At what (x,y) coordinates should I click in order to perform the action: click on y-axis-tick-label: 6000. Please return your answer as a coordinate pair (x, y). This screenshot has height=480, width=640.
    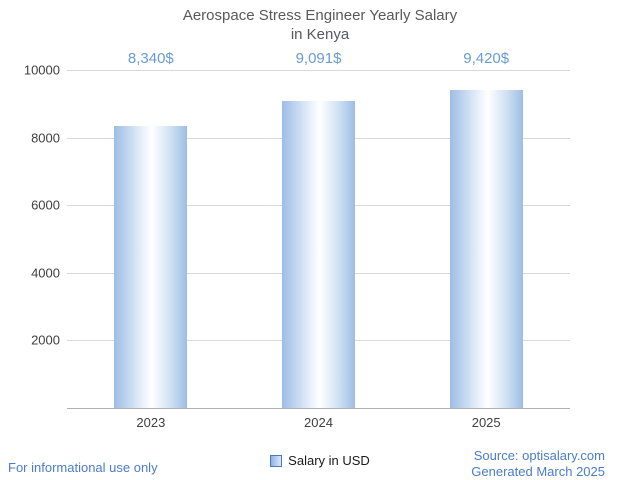
    Looking at the image, I should click on (45, 205).